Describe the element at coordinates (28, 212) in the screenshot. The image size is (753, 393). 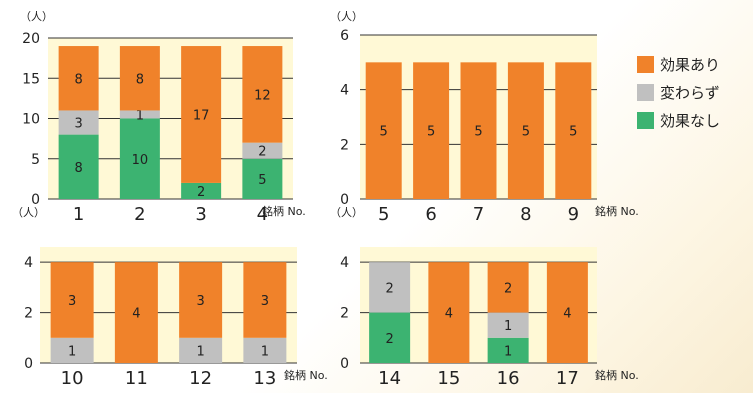
I see `chart-3-unit-label: （人）` at that location.